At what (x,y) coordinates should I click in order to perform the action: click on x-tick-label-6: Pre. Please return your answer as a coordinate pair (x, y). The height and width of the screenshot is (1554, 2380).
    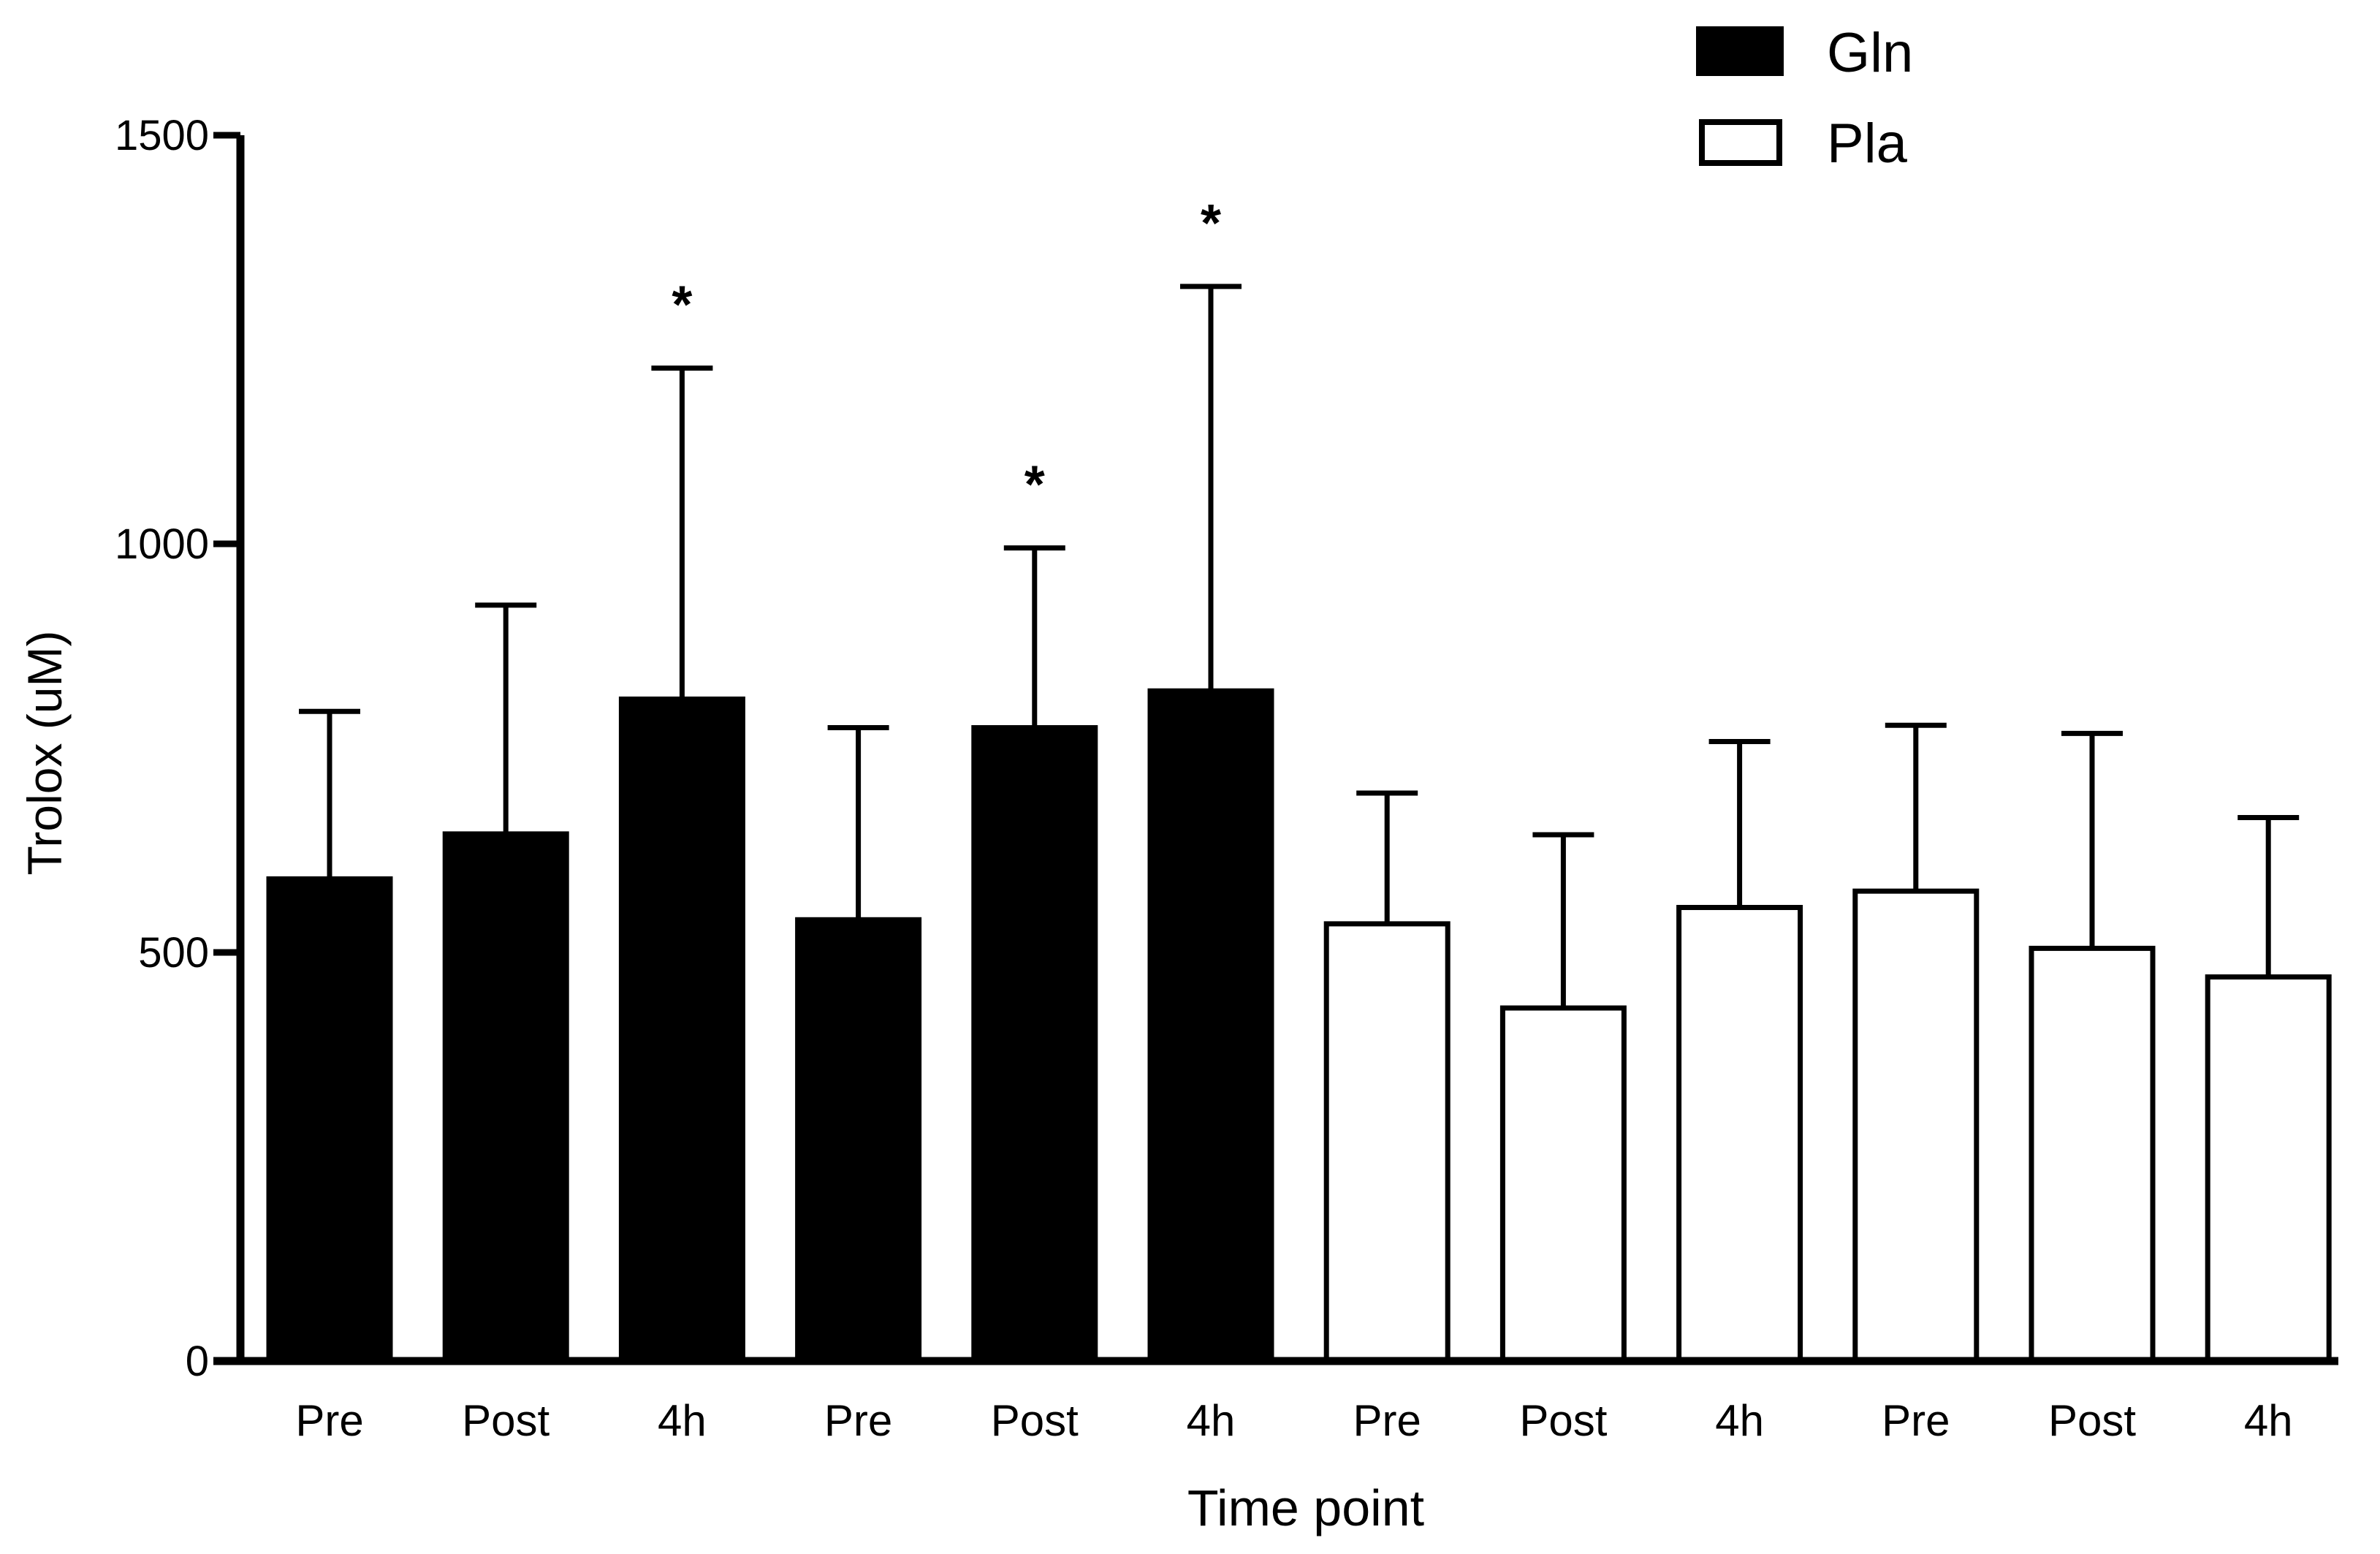
    Looking at the image, I should click on (1387, 1421).